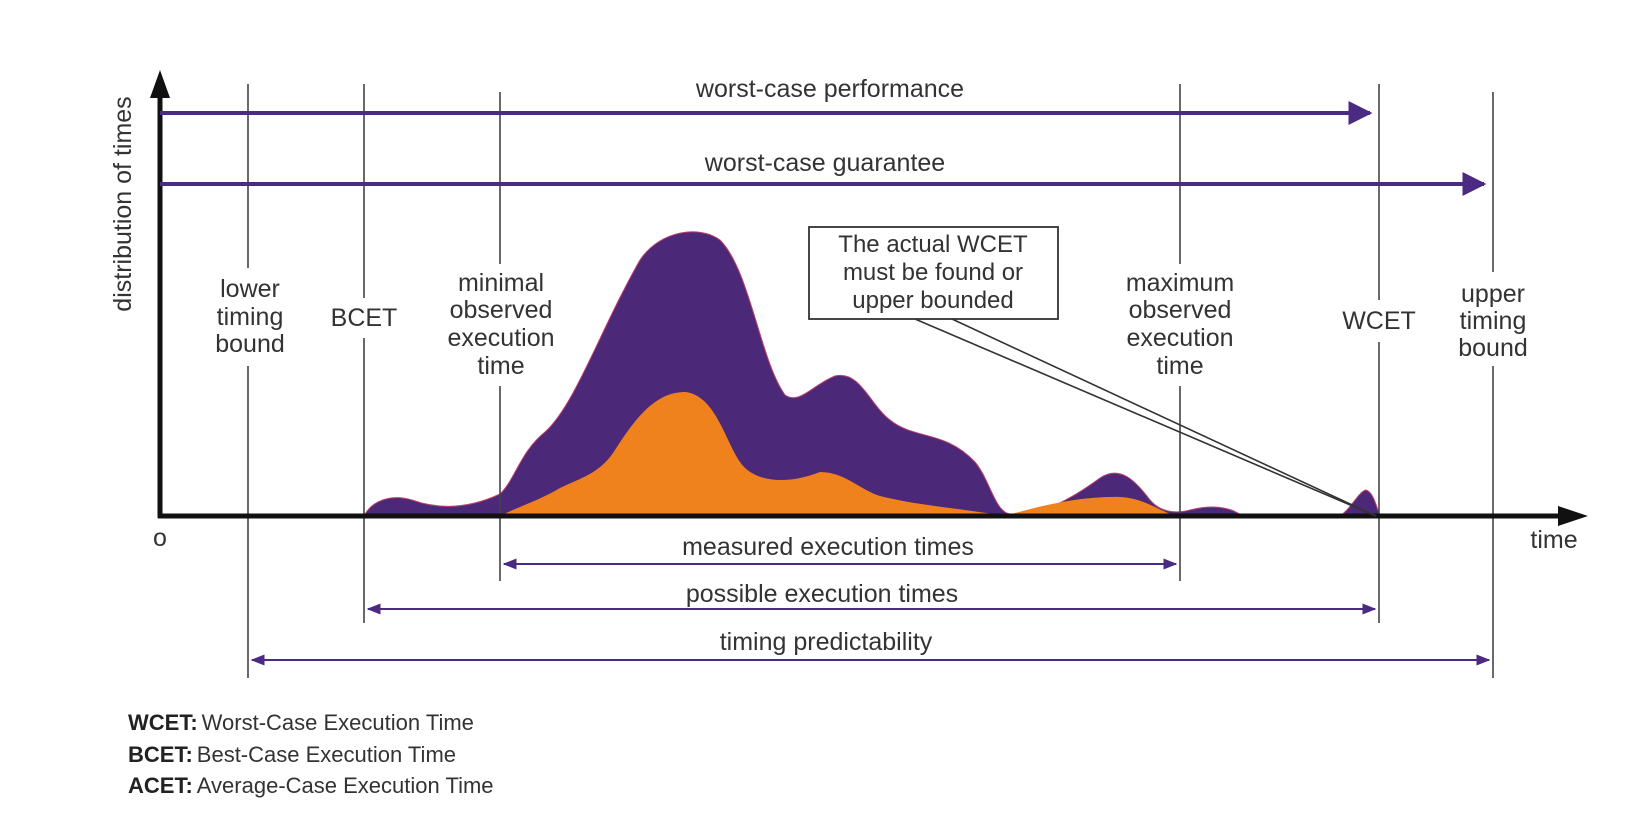 This screenshot has width=1642, height=822. I want to click on upper-timing-bound-label: upper timing bound, so click(1493, 321).